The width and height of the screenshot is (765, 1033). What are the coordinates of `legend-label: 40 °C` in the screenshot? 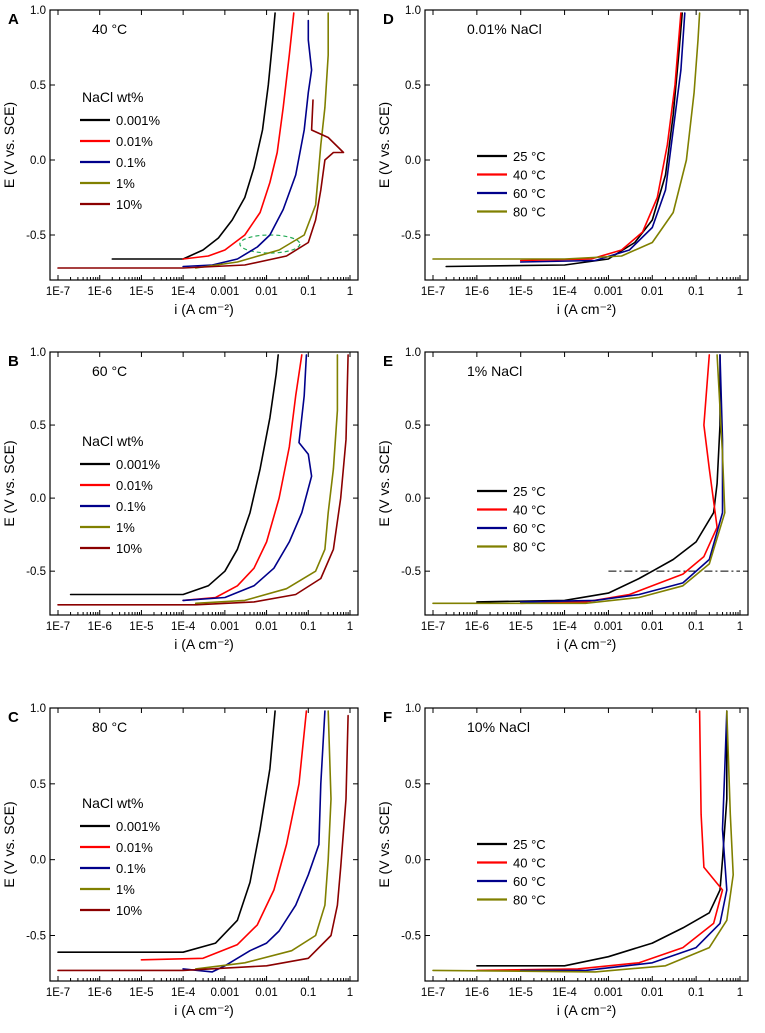 It's located at (529, 175).